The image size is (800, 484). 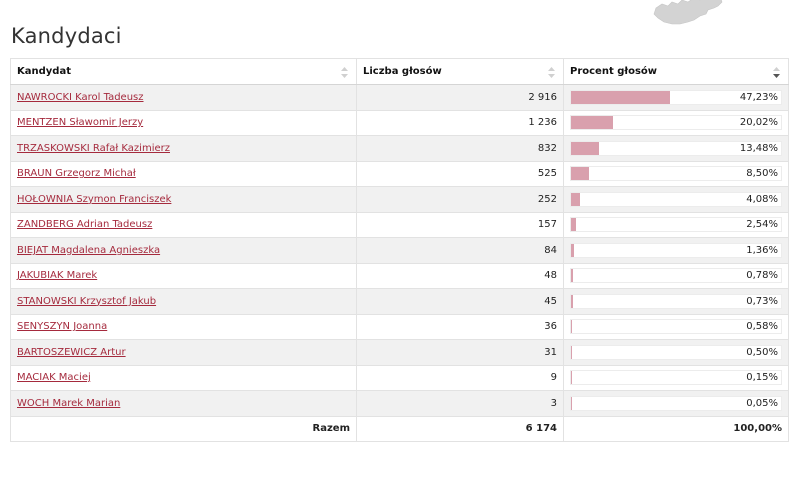 I want to click on candidate-name-cell: BRAUN Grzegorz Michał, so click(x=183, y=173).